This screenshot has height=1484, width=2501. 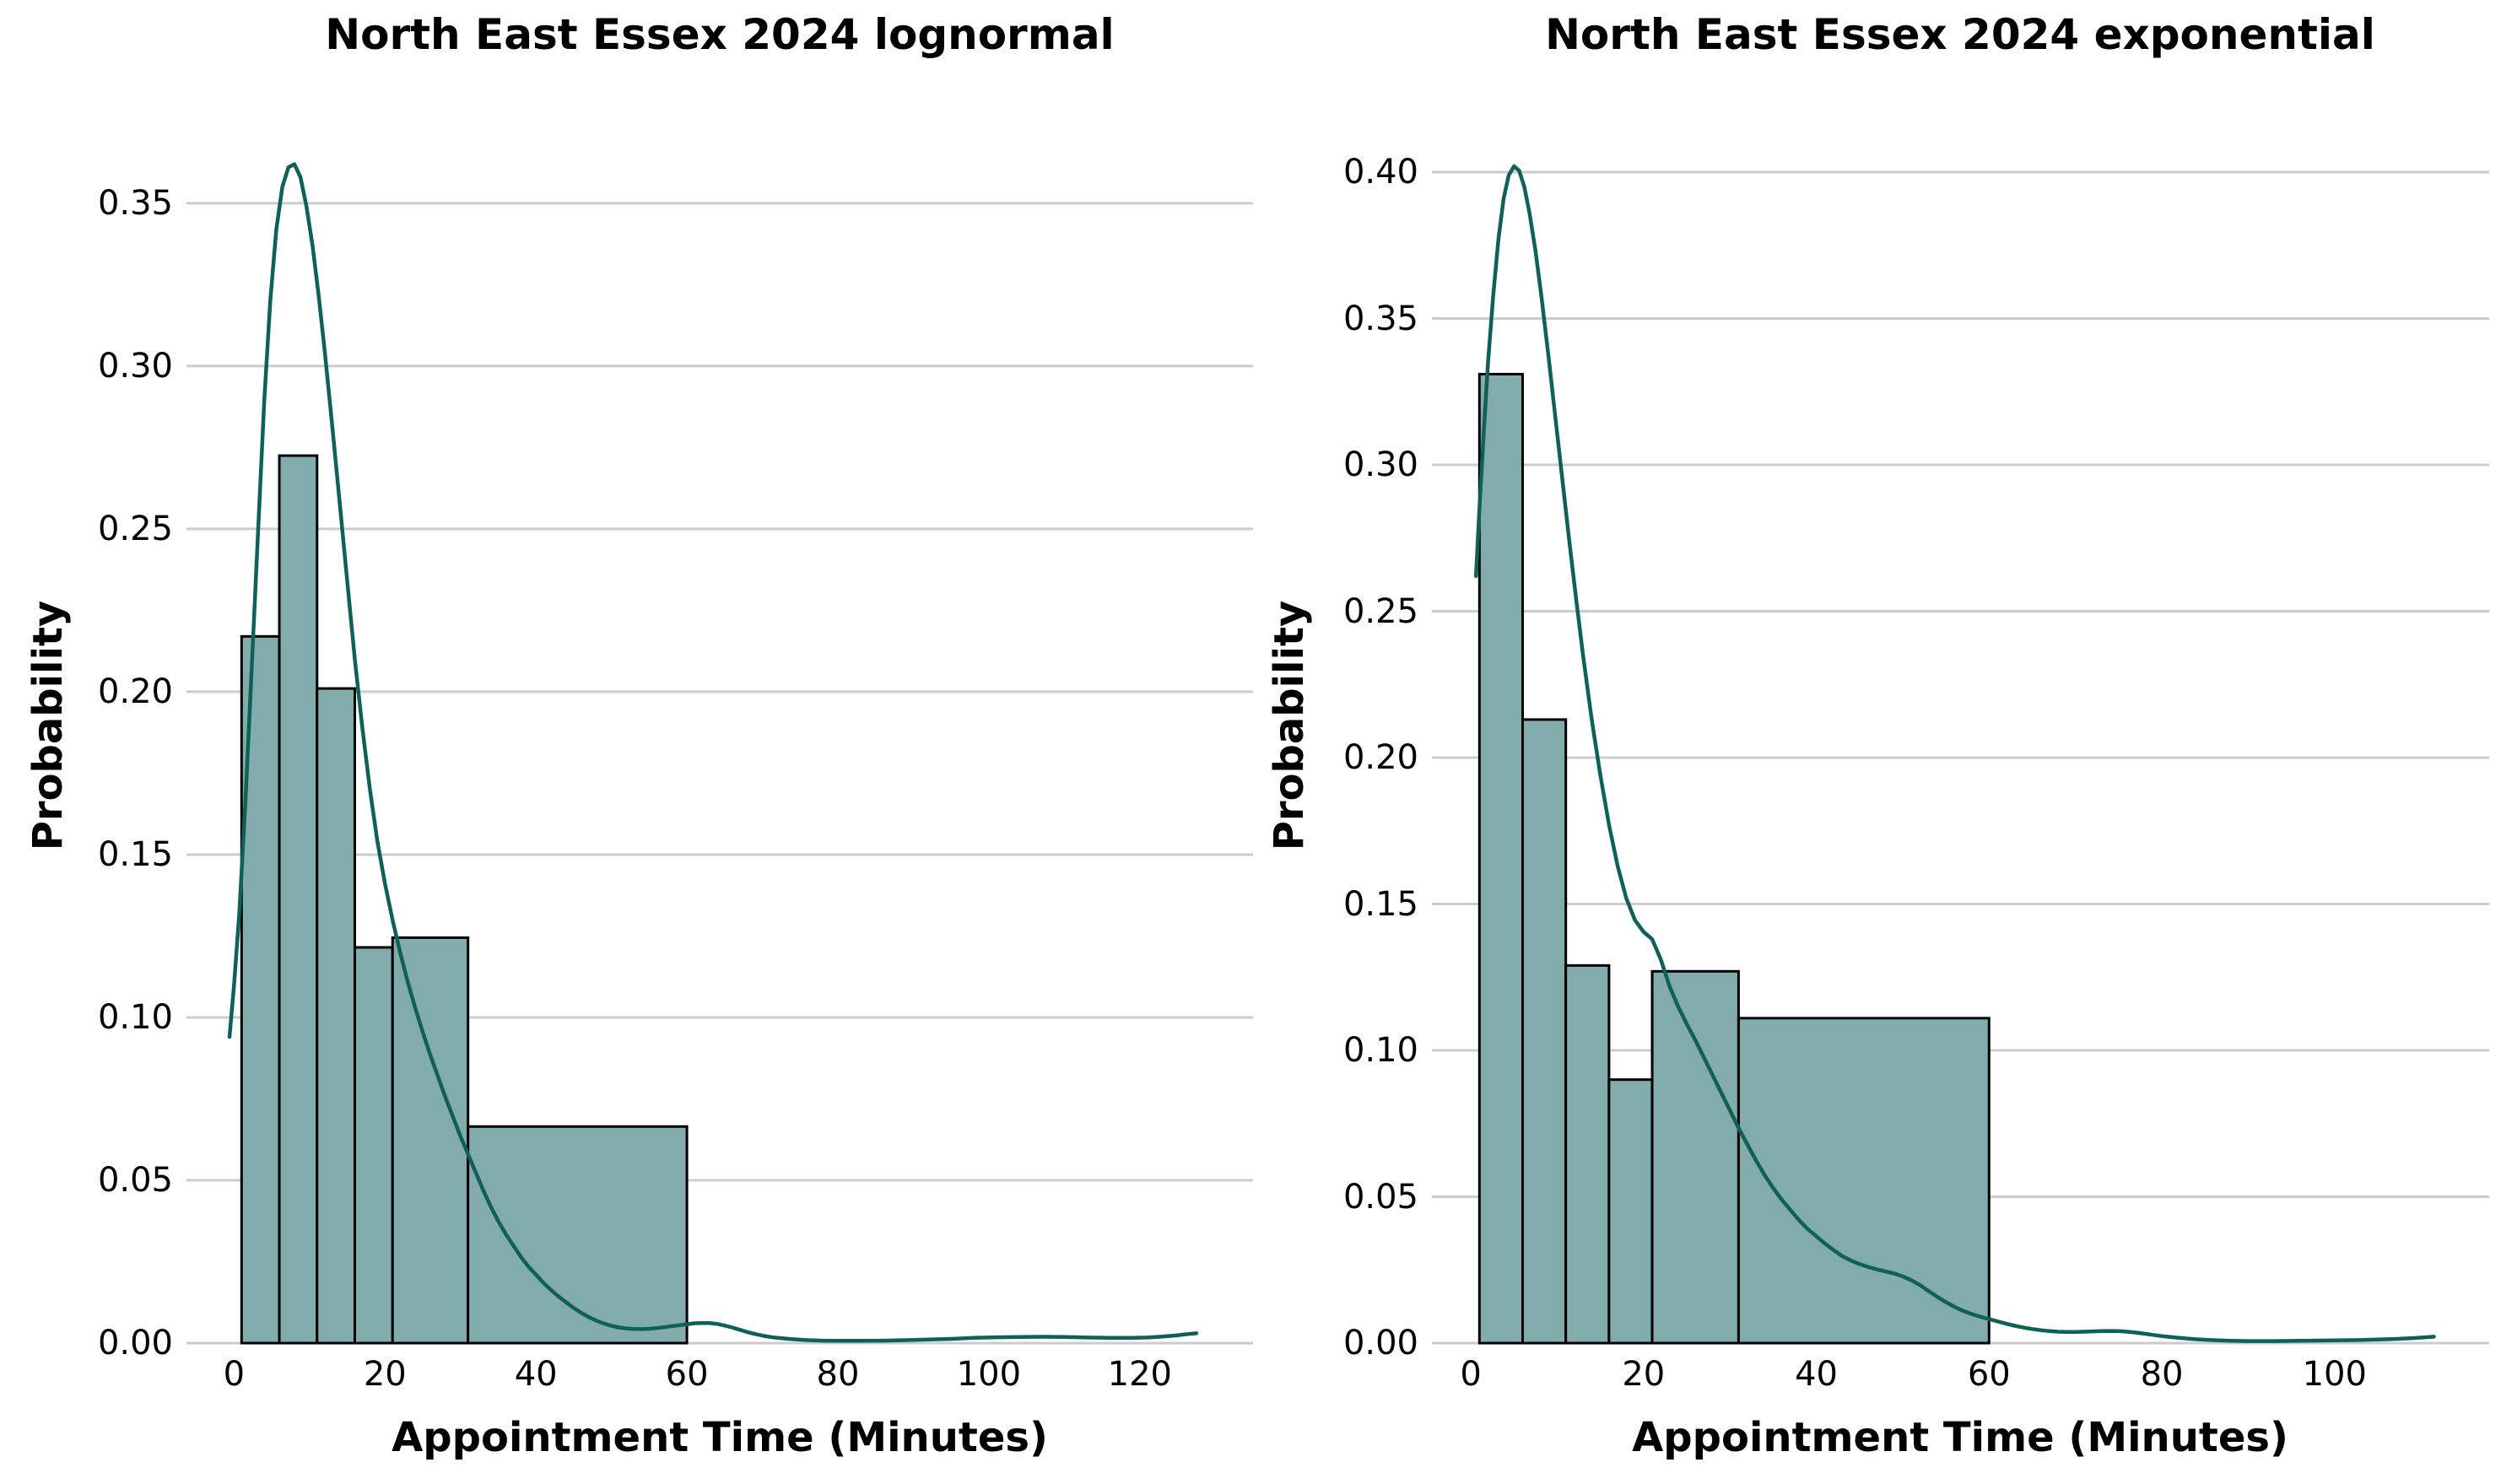 I want to click on x-tick-label: 120, so click(x=1139, y=1374).